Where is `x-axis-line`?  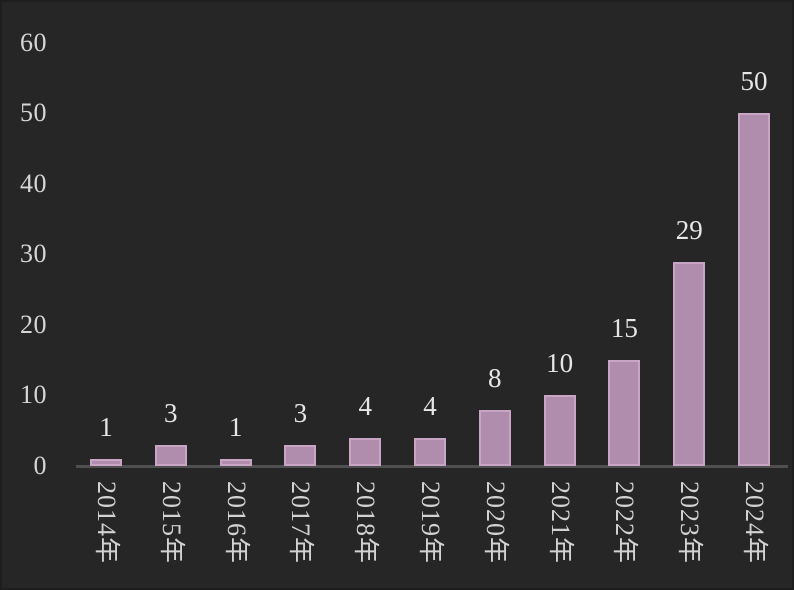
x-axis-line is located at coordinates (432, 466).